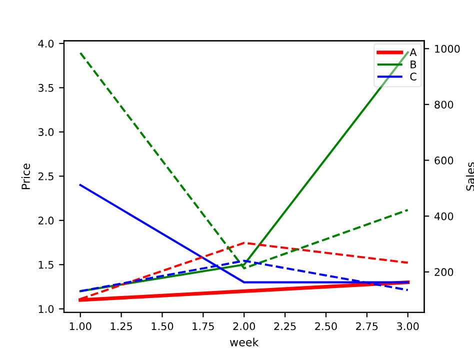 The height and width of the screenshot is (355, 474). Describe the element at coordinates (203, 326) in the screenshot. I see `x-tick-label: 1.75` at that location.